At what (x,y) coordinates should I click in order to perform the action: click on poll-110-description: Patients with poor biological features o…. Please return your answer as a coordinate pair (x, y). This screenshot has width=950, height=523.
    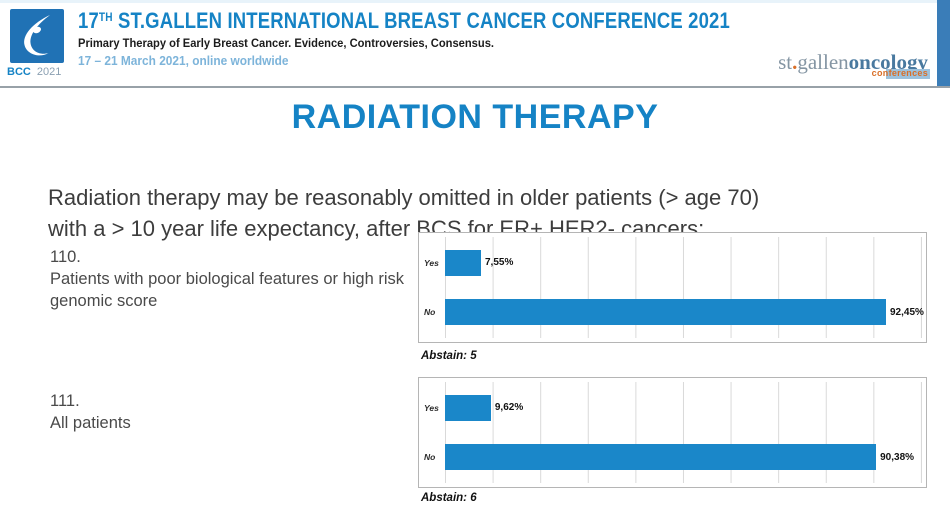
    Looking at the image, I should click on (227, 290).